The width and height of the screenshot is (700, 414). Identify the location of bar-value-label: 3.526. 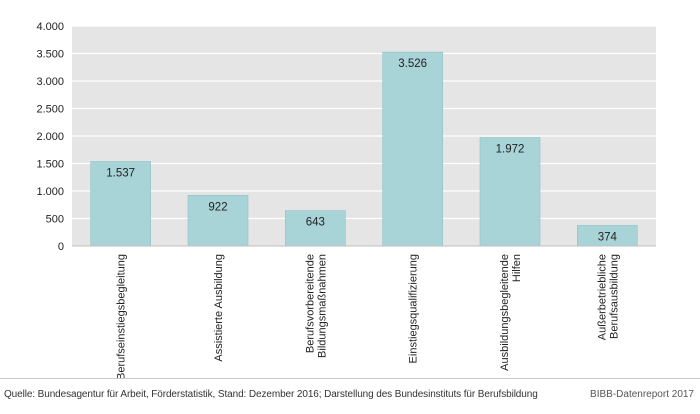
(412, 64).